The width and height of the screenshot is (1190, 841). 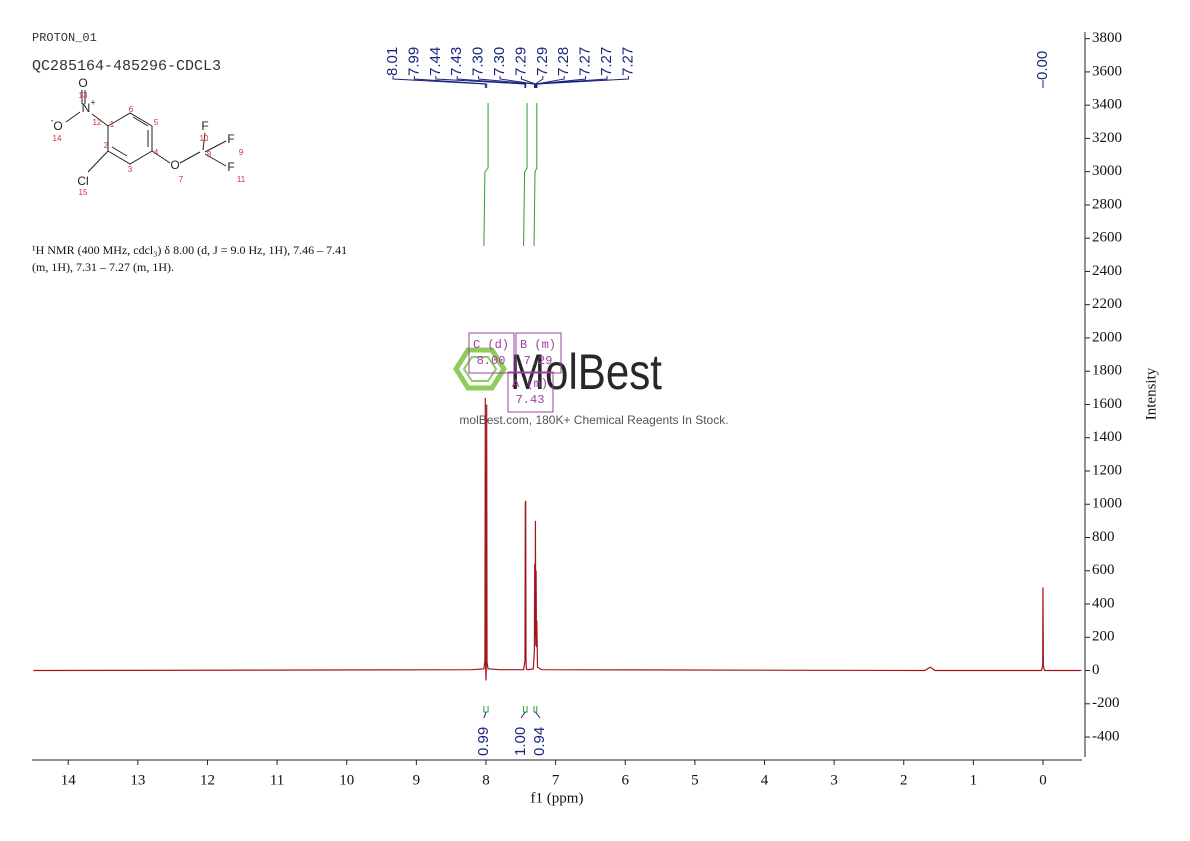 I want to click on y-axis-label: Intensity, so click(x=1151, y=393).